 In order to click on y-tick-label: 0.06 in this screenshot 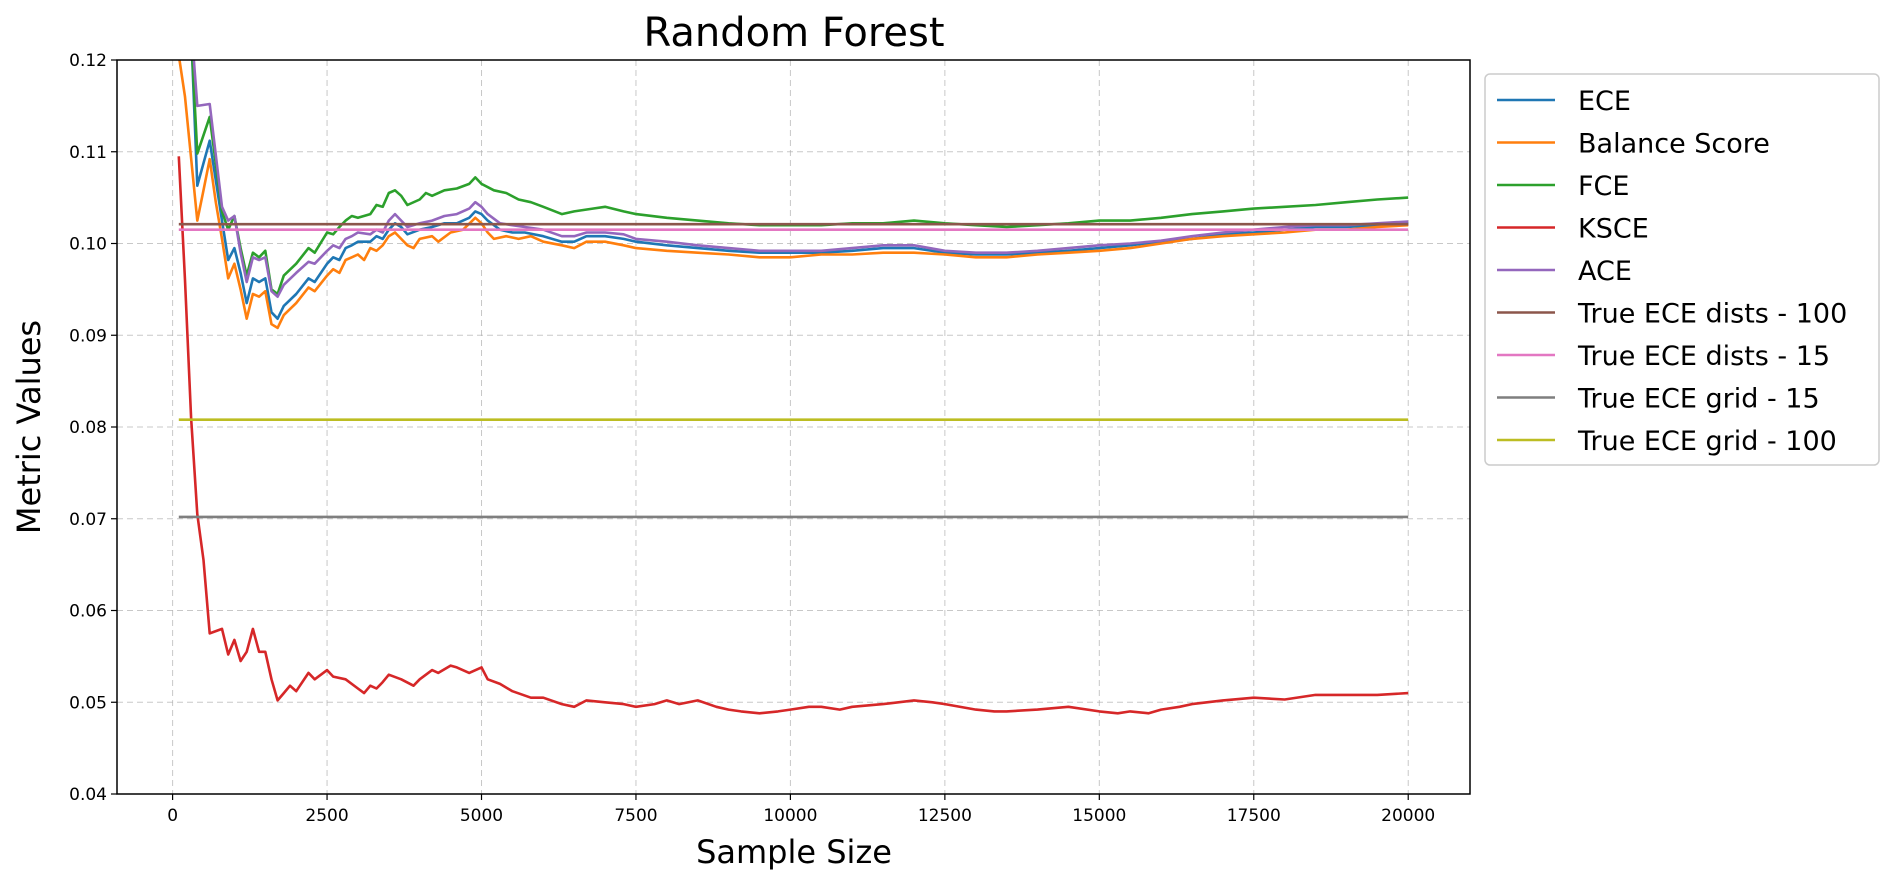, I will do `click(88, 612)`.